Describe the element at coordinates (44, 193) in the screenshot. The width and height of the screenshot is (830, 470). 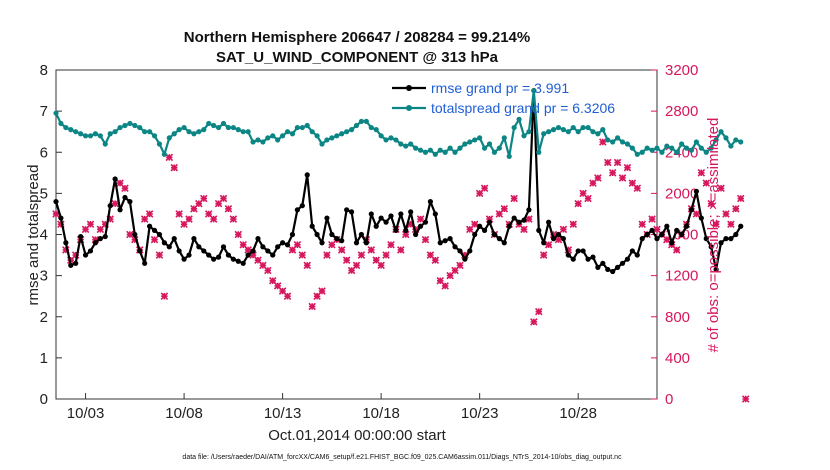
I see `y-tick-label: 5` at that location.